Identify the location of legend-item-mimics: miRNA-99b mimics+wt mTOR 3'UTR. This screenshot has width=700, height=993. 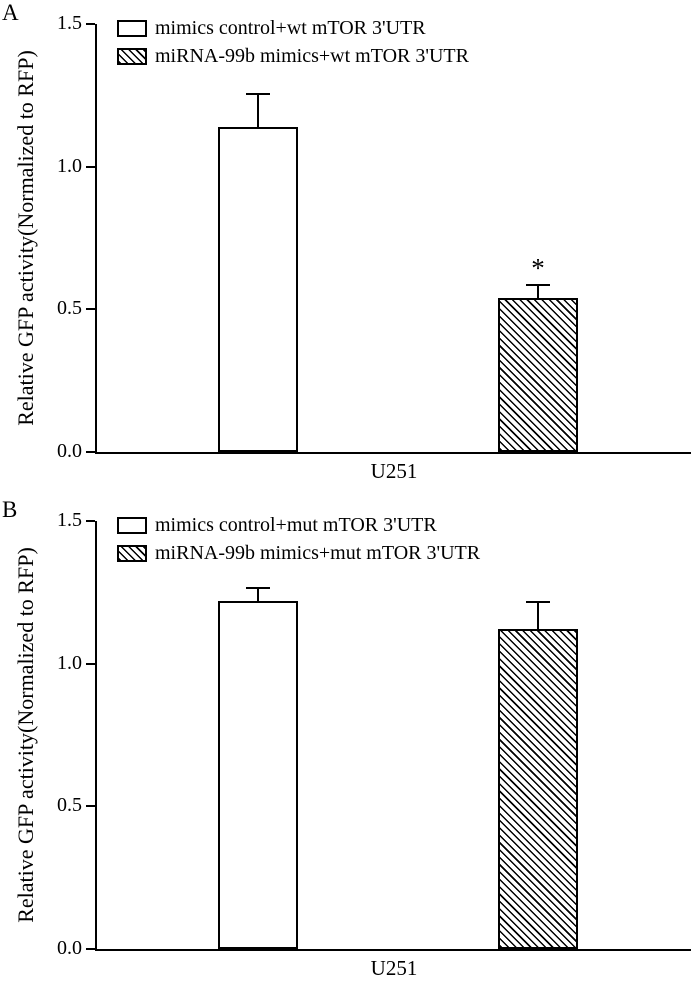
(293, 55).